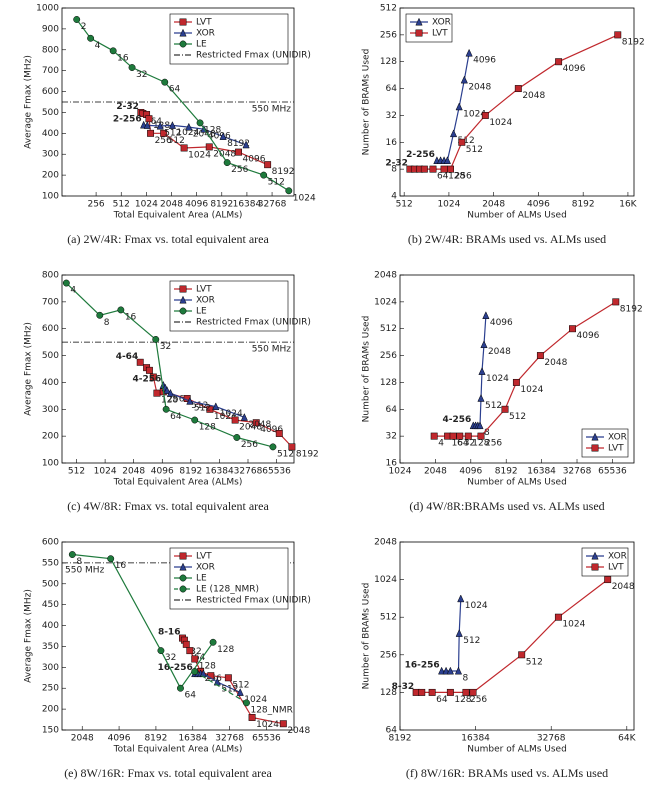  I want to click on y-tick-label: 1024, so click(385, 302).